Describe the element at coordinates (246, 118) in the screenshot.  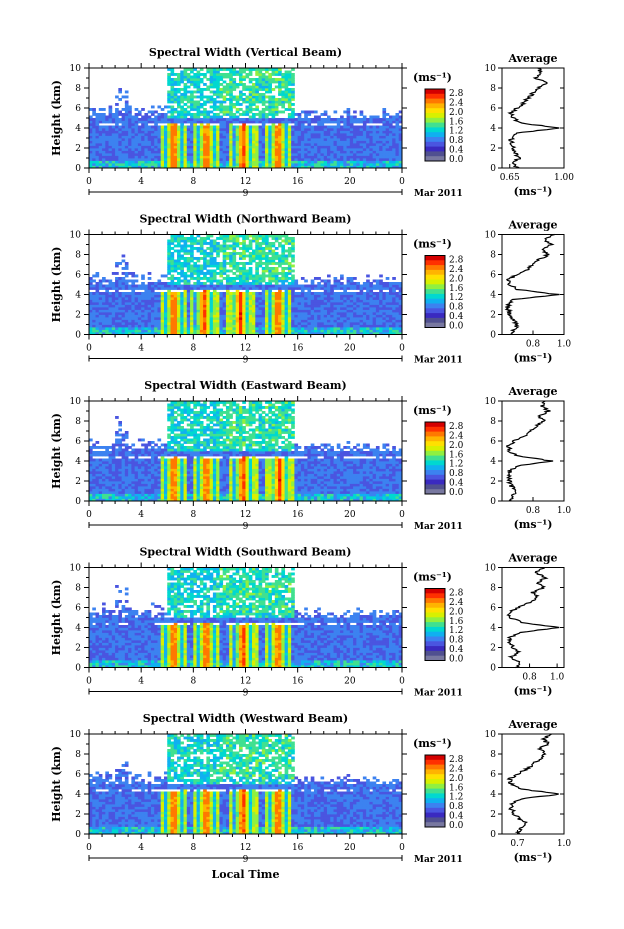
I see `heatmap-cells` at that location.